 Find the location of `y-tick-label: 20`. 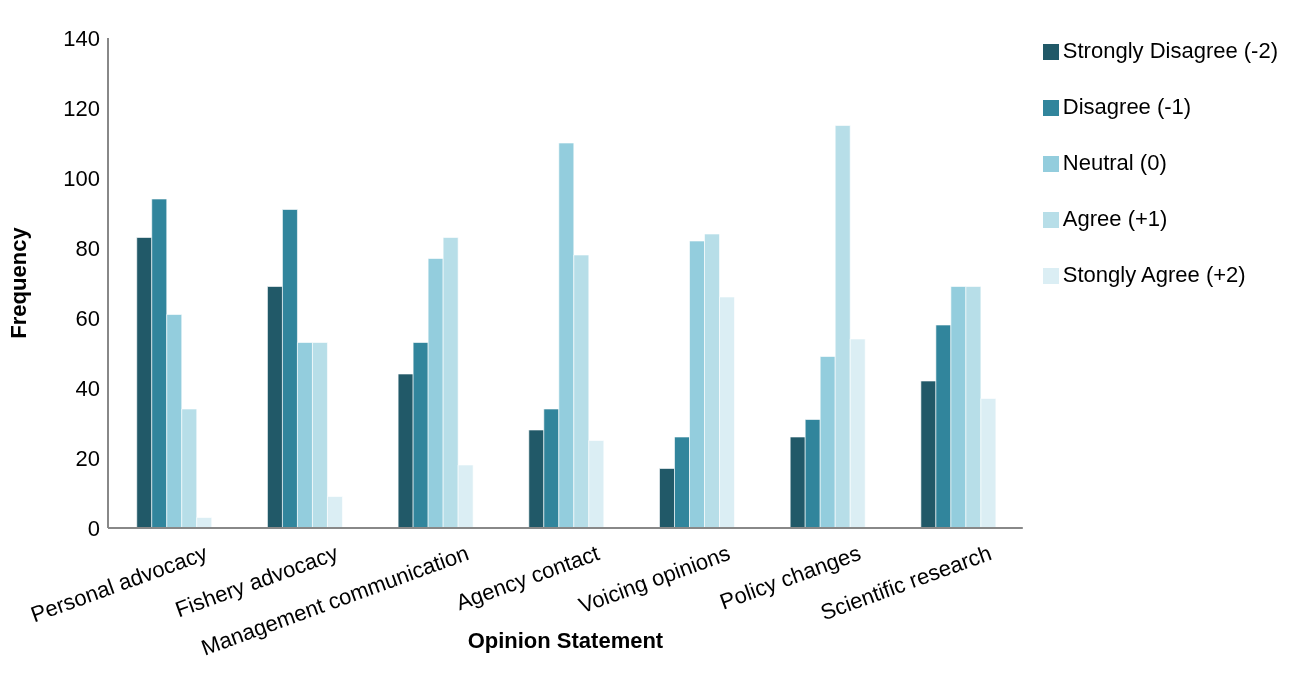

y-tick-label: 20 is located at coordinates (87, 458).